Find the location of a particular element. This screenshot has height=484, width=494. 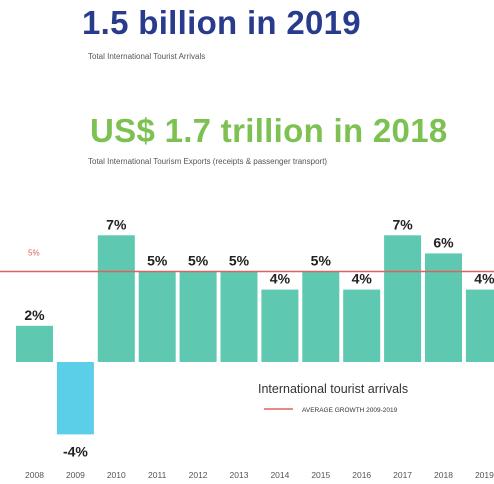

legend-series-title: International tourist arrivals is located at coordinates (333, 389).